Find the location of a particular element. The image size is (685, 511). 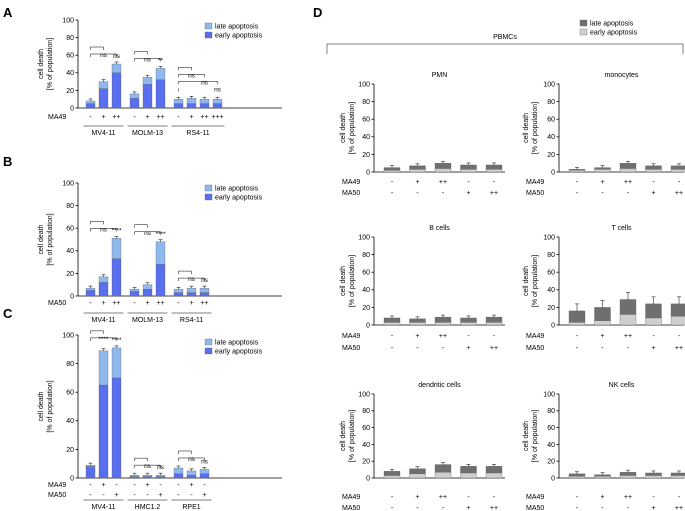

chart-a-g2-signif-label-1: ns is located at coordinates (205, 82).